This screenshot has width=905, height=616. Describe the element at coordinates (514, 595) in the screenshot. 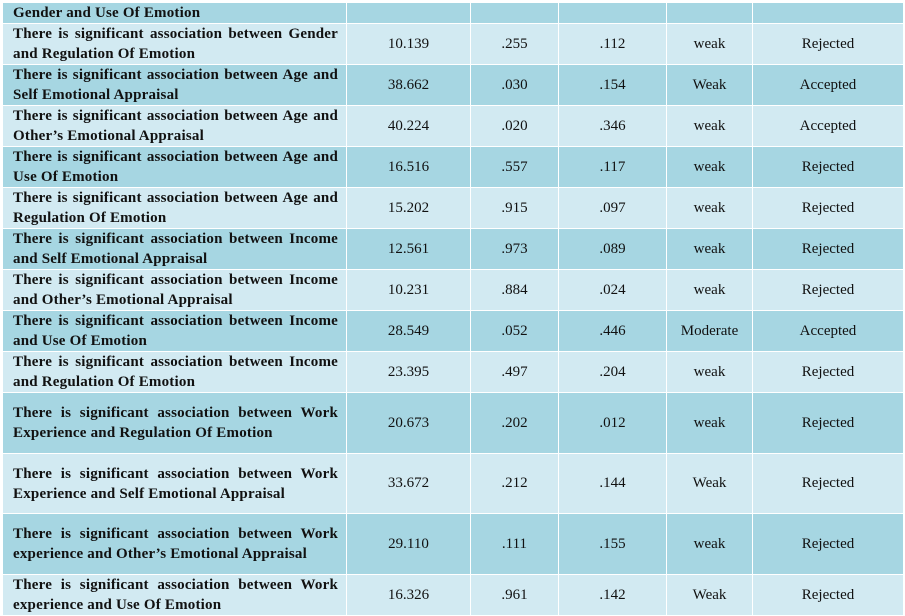

I see `p-value-cell: .961` at that location.